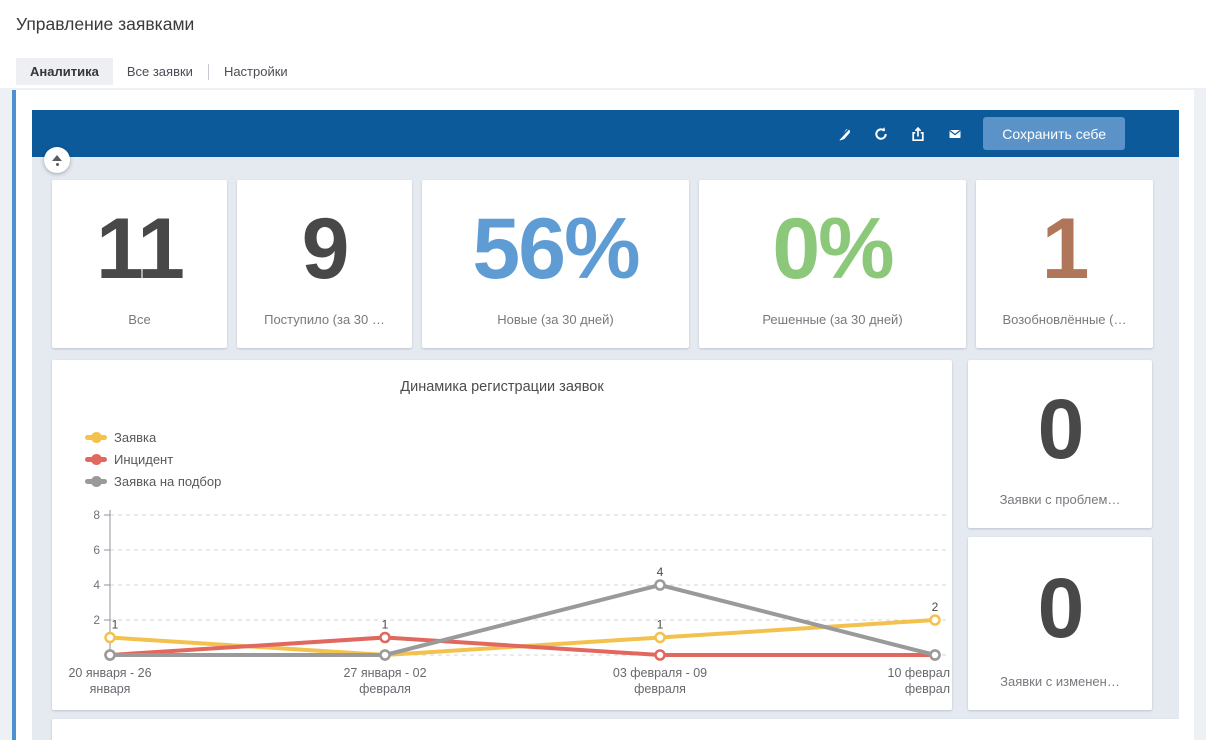 The image size is (1206, 740). Describe the element at coordinates (135, 437) in the screenshot. I see `legend-label: Заявка` at that location.